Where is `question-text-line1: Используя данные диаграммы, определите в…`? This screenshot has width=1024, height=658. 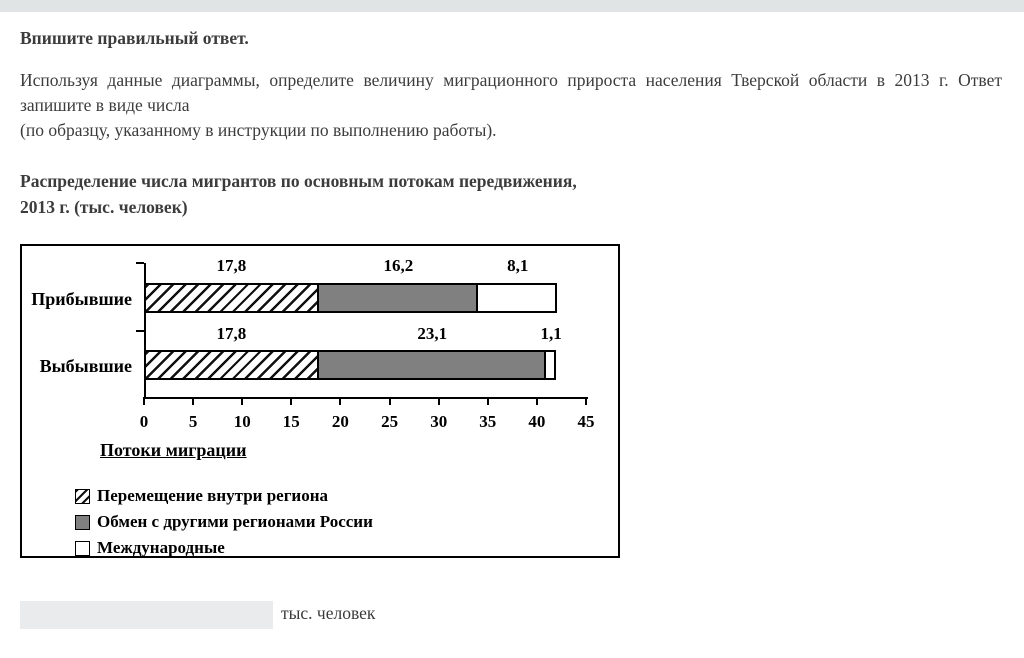 question-text-line1: Используя данные диаграммы, определите в… is located at coordinates (511, 80).